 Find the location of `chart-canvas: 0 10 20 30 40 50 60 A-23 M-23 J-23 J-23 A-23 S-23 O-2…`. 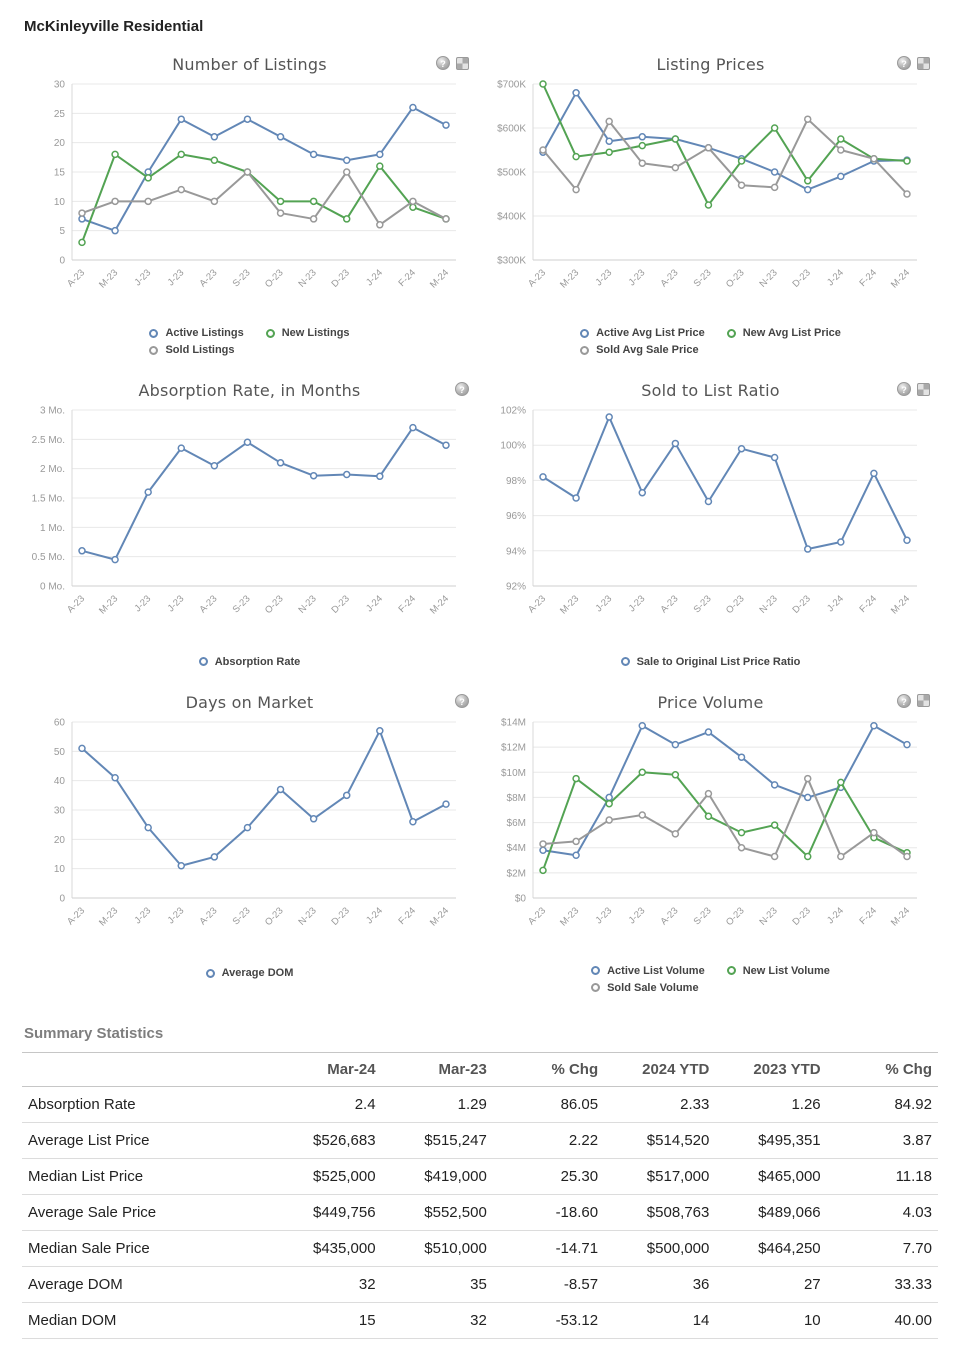

chart-canvas: 0 10 20 30 40 50 60 A-23 M-23 J-23 J-23 A-23 S-23 O-2… is located at coordinates (255, 822).